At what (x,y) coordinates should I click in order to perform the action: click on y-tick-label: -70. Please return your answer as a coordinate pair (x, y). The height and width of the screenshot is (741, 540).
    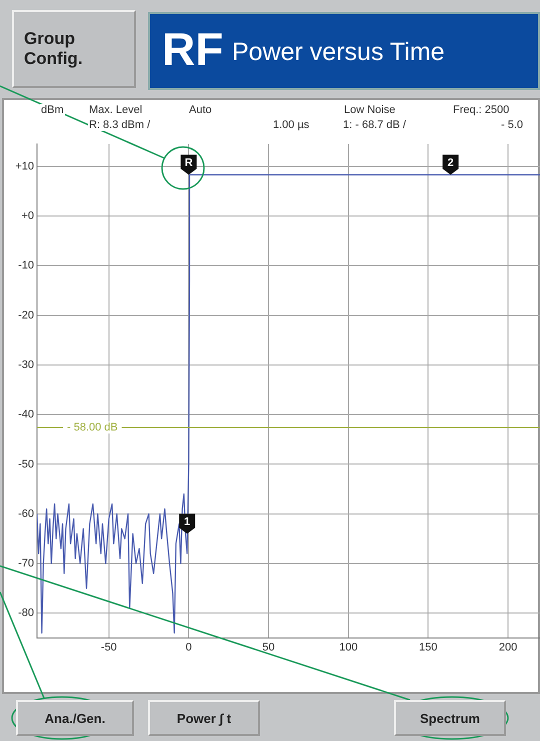
    Looking at the image, I should click on (26, 564).